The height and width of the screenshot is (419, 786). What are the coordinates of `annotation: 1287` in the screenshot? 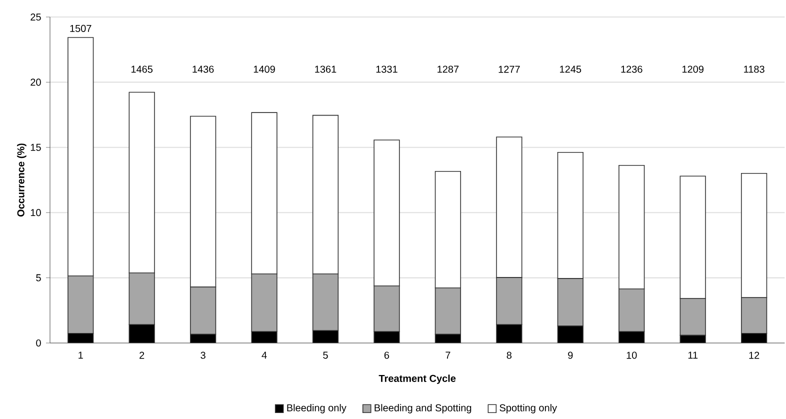 It's located at (448, 69).